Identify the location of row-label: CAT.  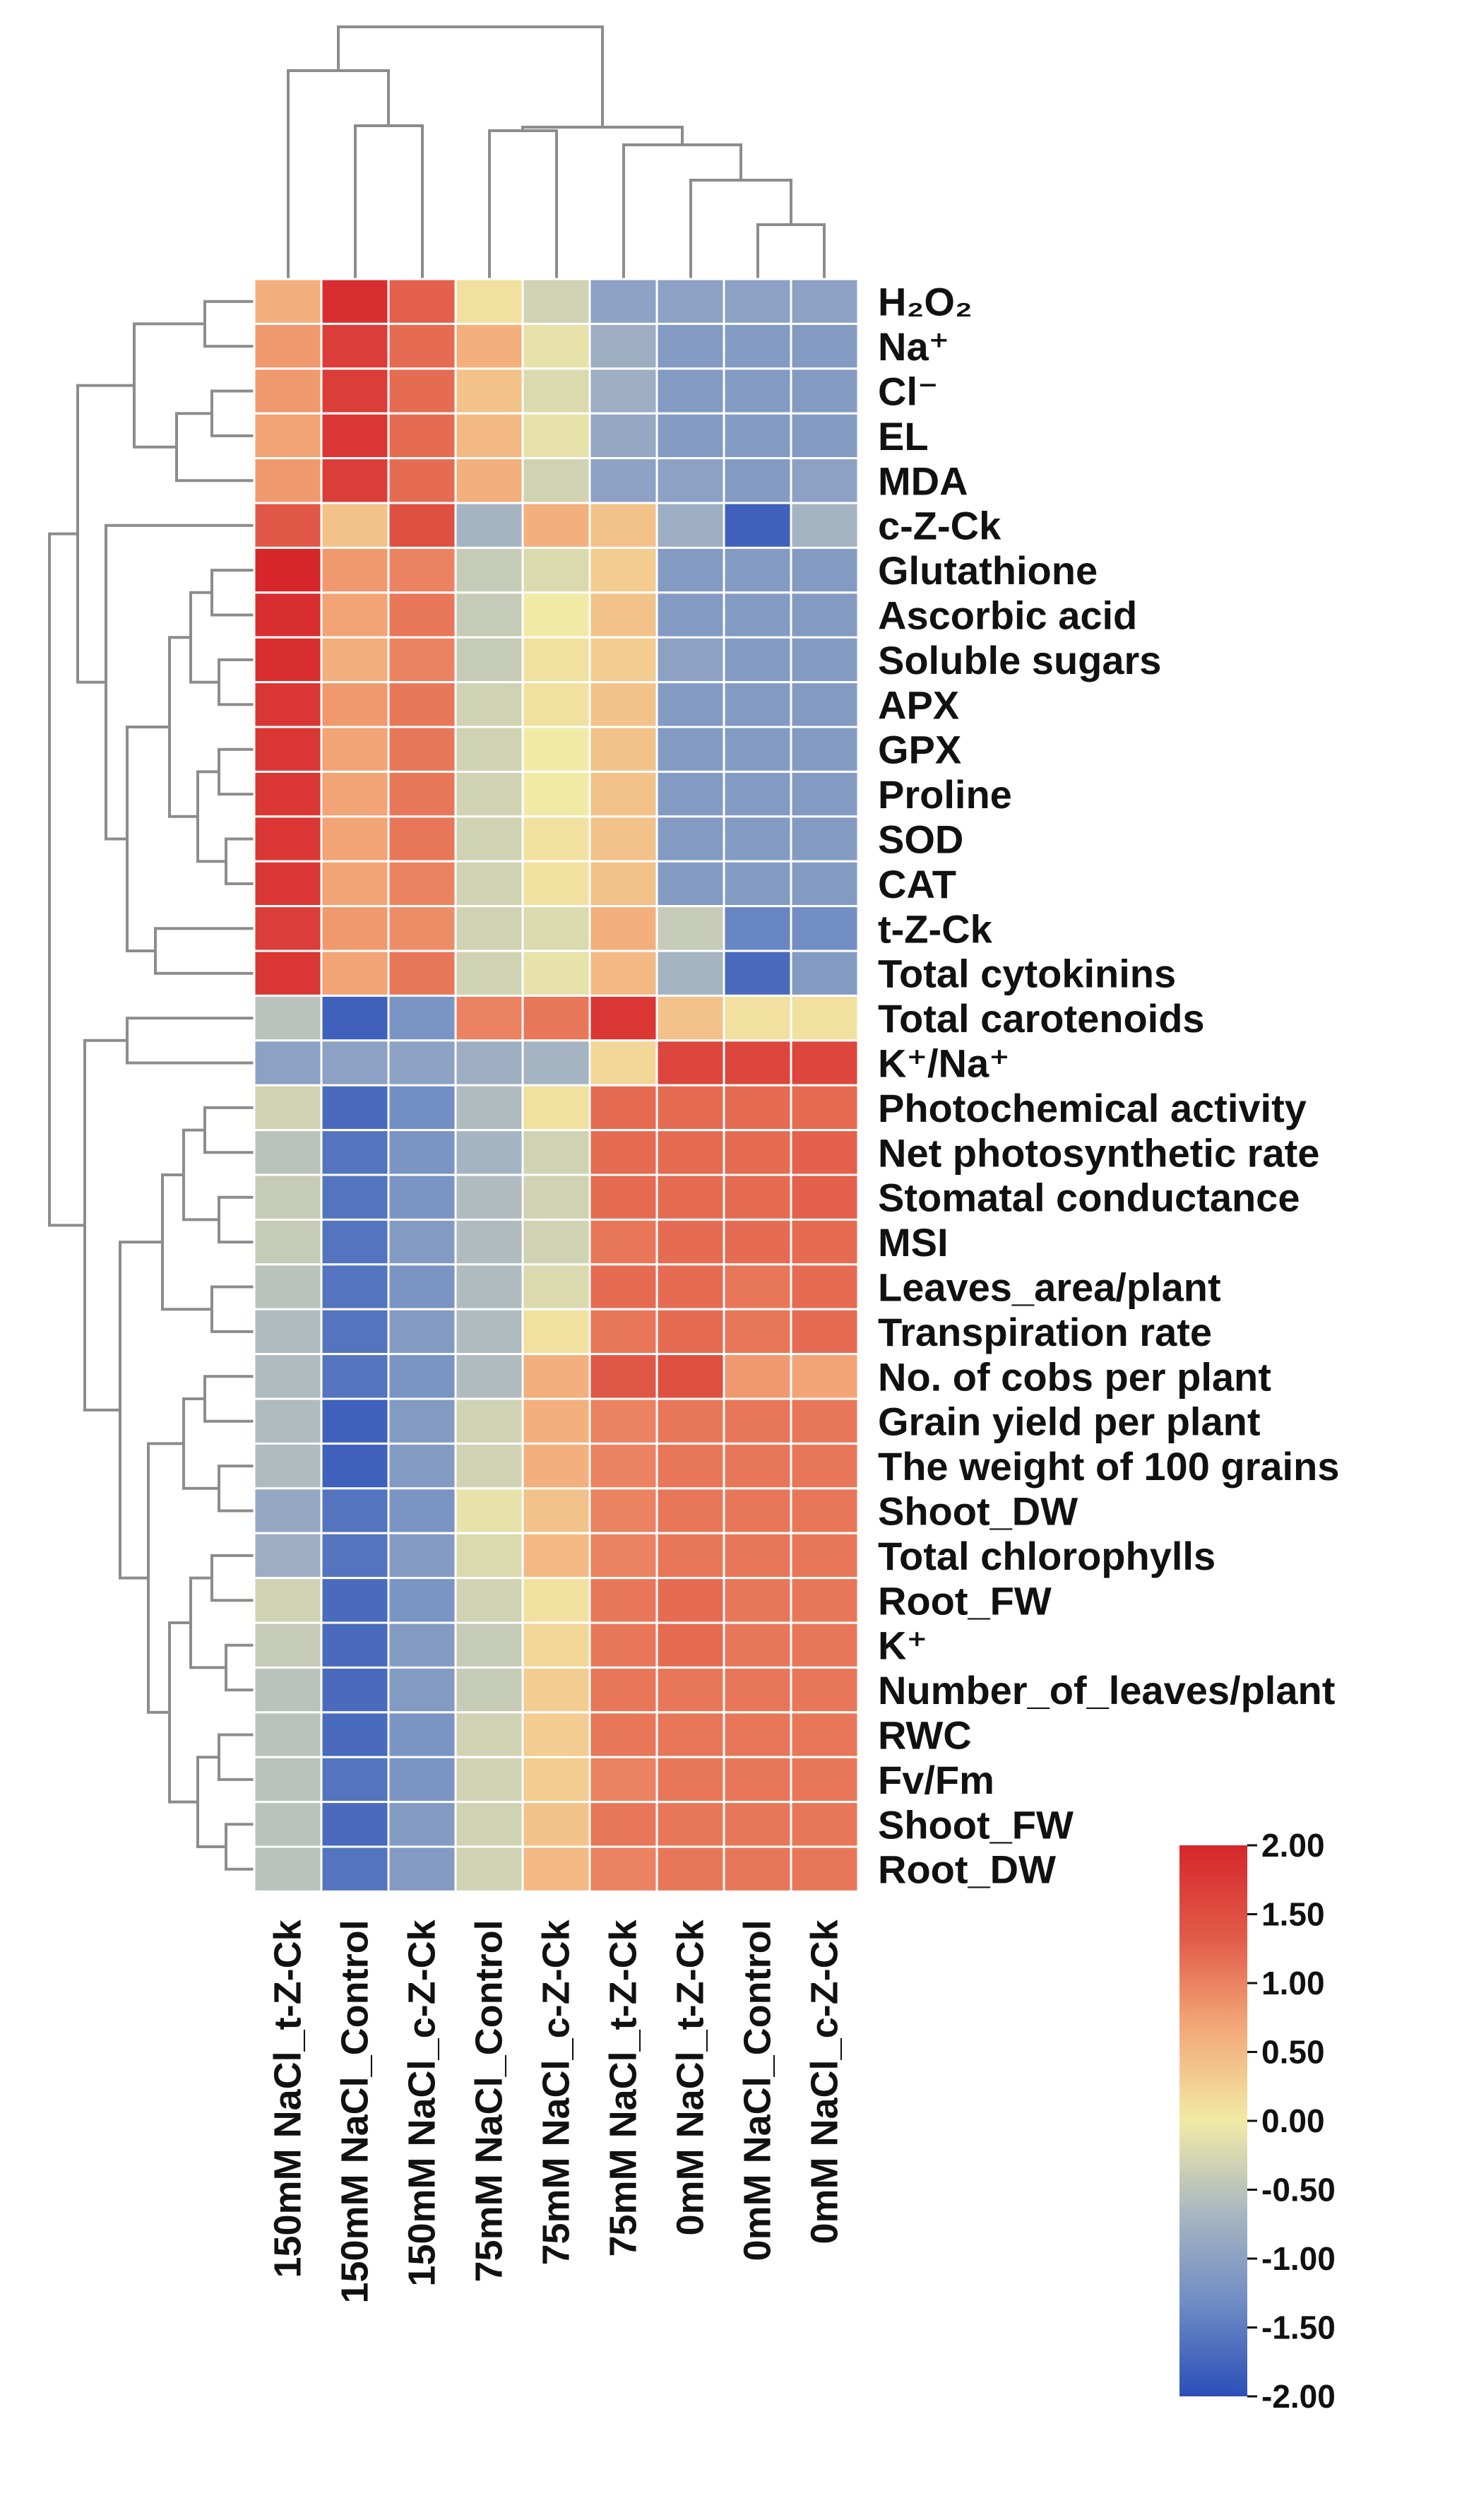
(917, 884).